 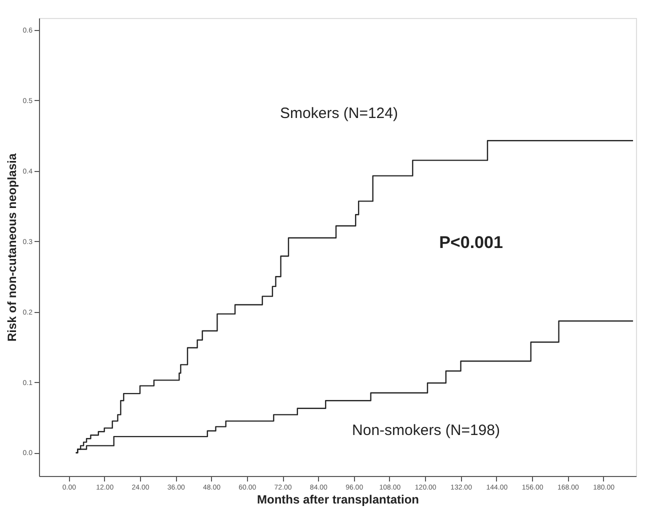 What do you see at coordinates (426, 430) in the screenshot?
I see `series-label: Non-smokers (N=198)` at bounding box center [426, 430].